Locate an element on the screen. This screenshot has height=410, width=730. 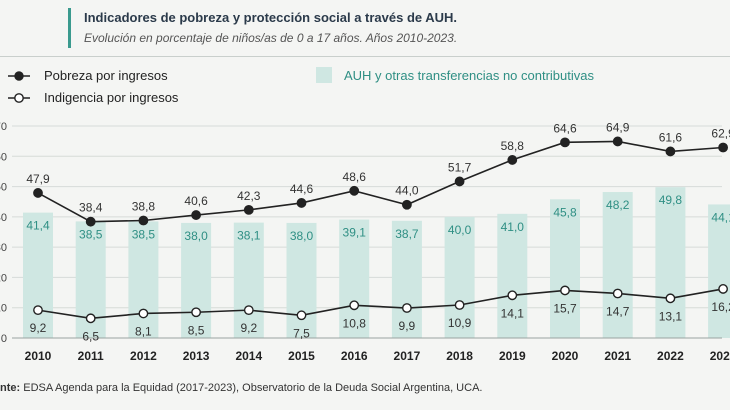
x-tick-label: 2014 is located at coordinates (248, 356).